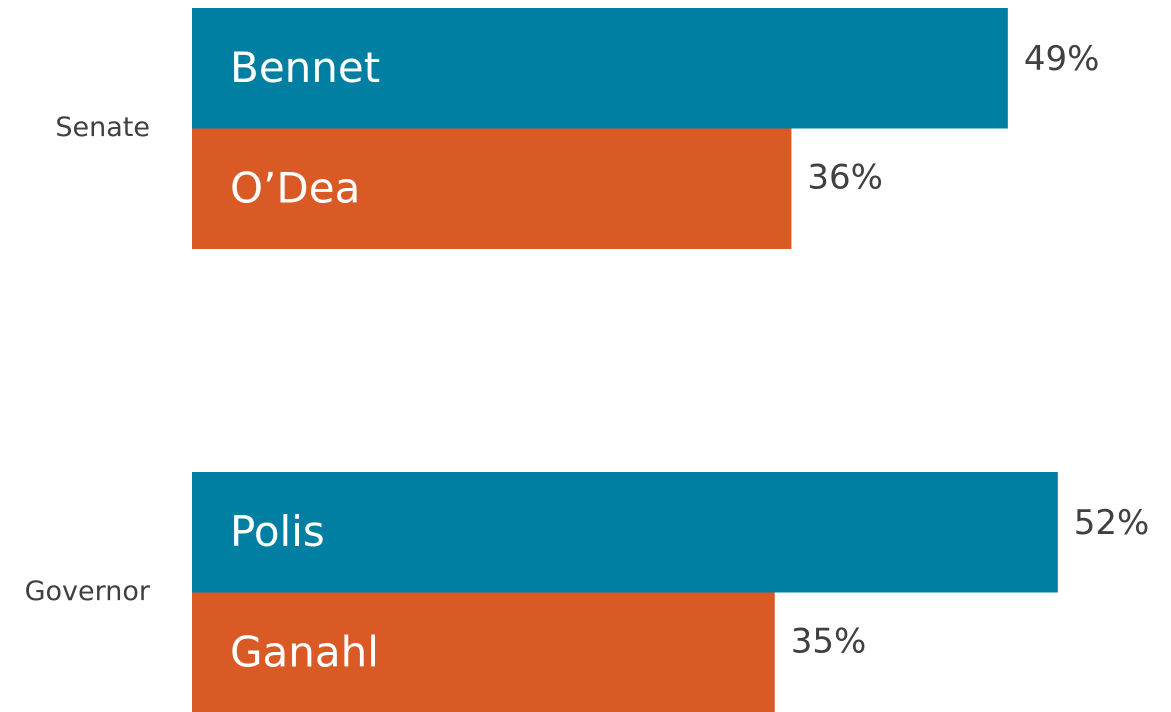  I want to click on value-label: 35%, so click(829, 641).